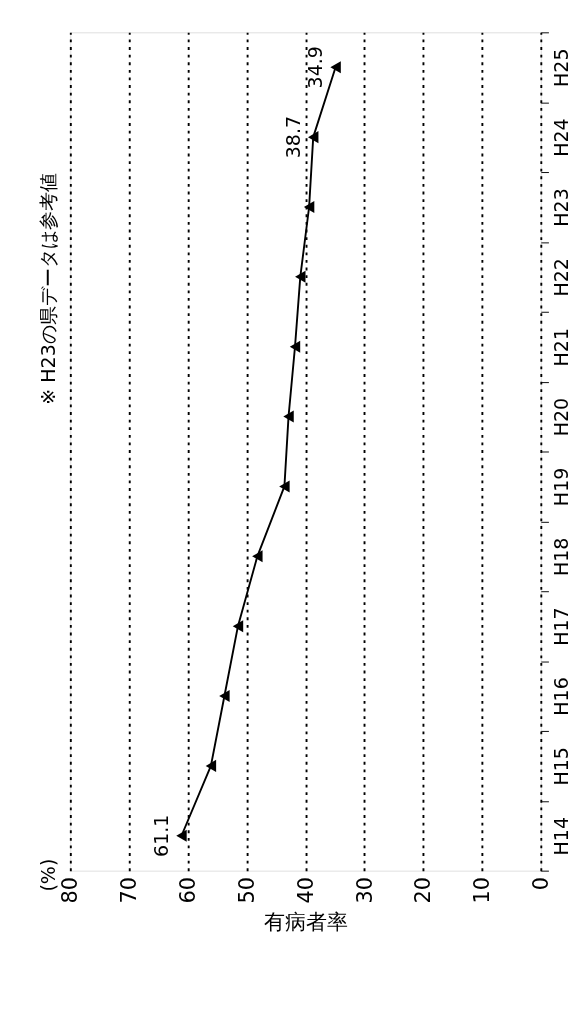  Describe the element at coordinates (423, 890) in the screenshot. I see `x-tick-label: 20` at that location.